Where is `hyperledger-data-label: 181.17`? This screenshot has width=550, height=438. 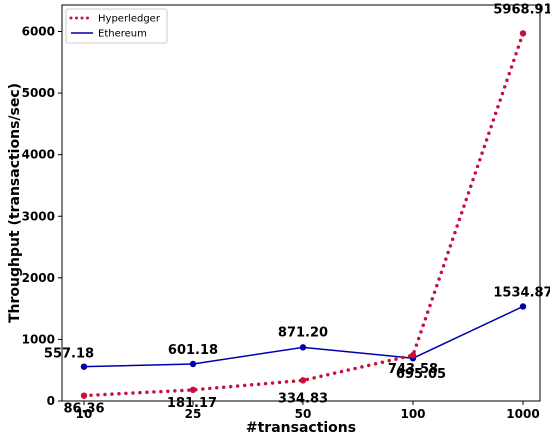 hyperledger-data-label: 181.17 is located at coordinates (192, 403).